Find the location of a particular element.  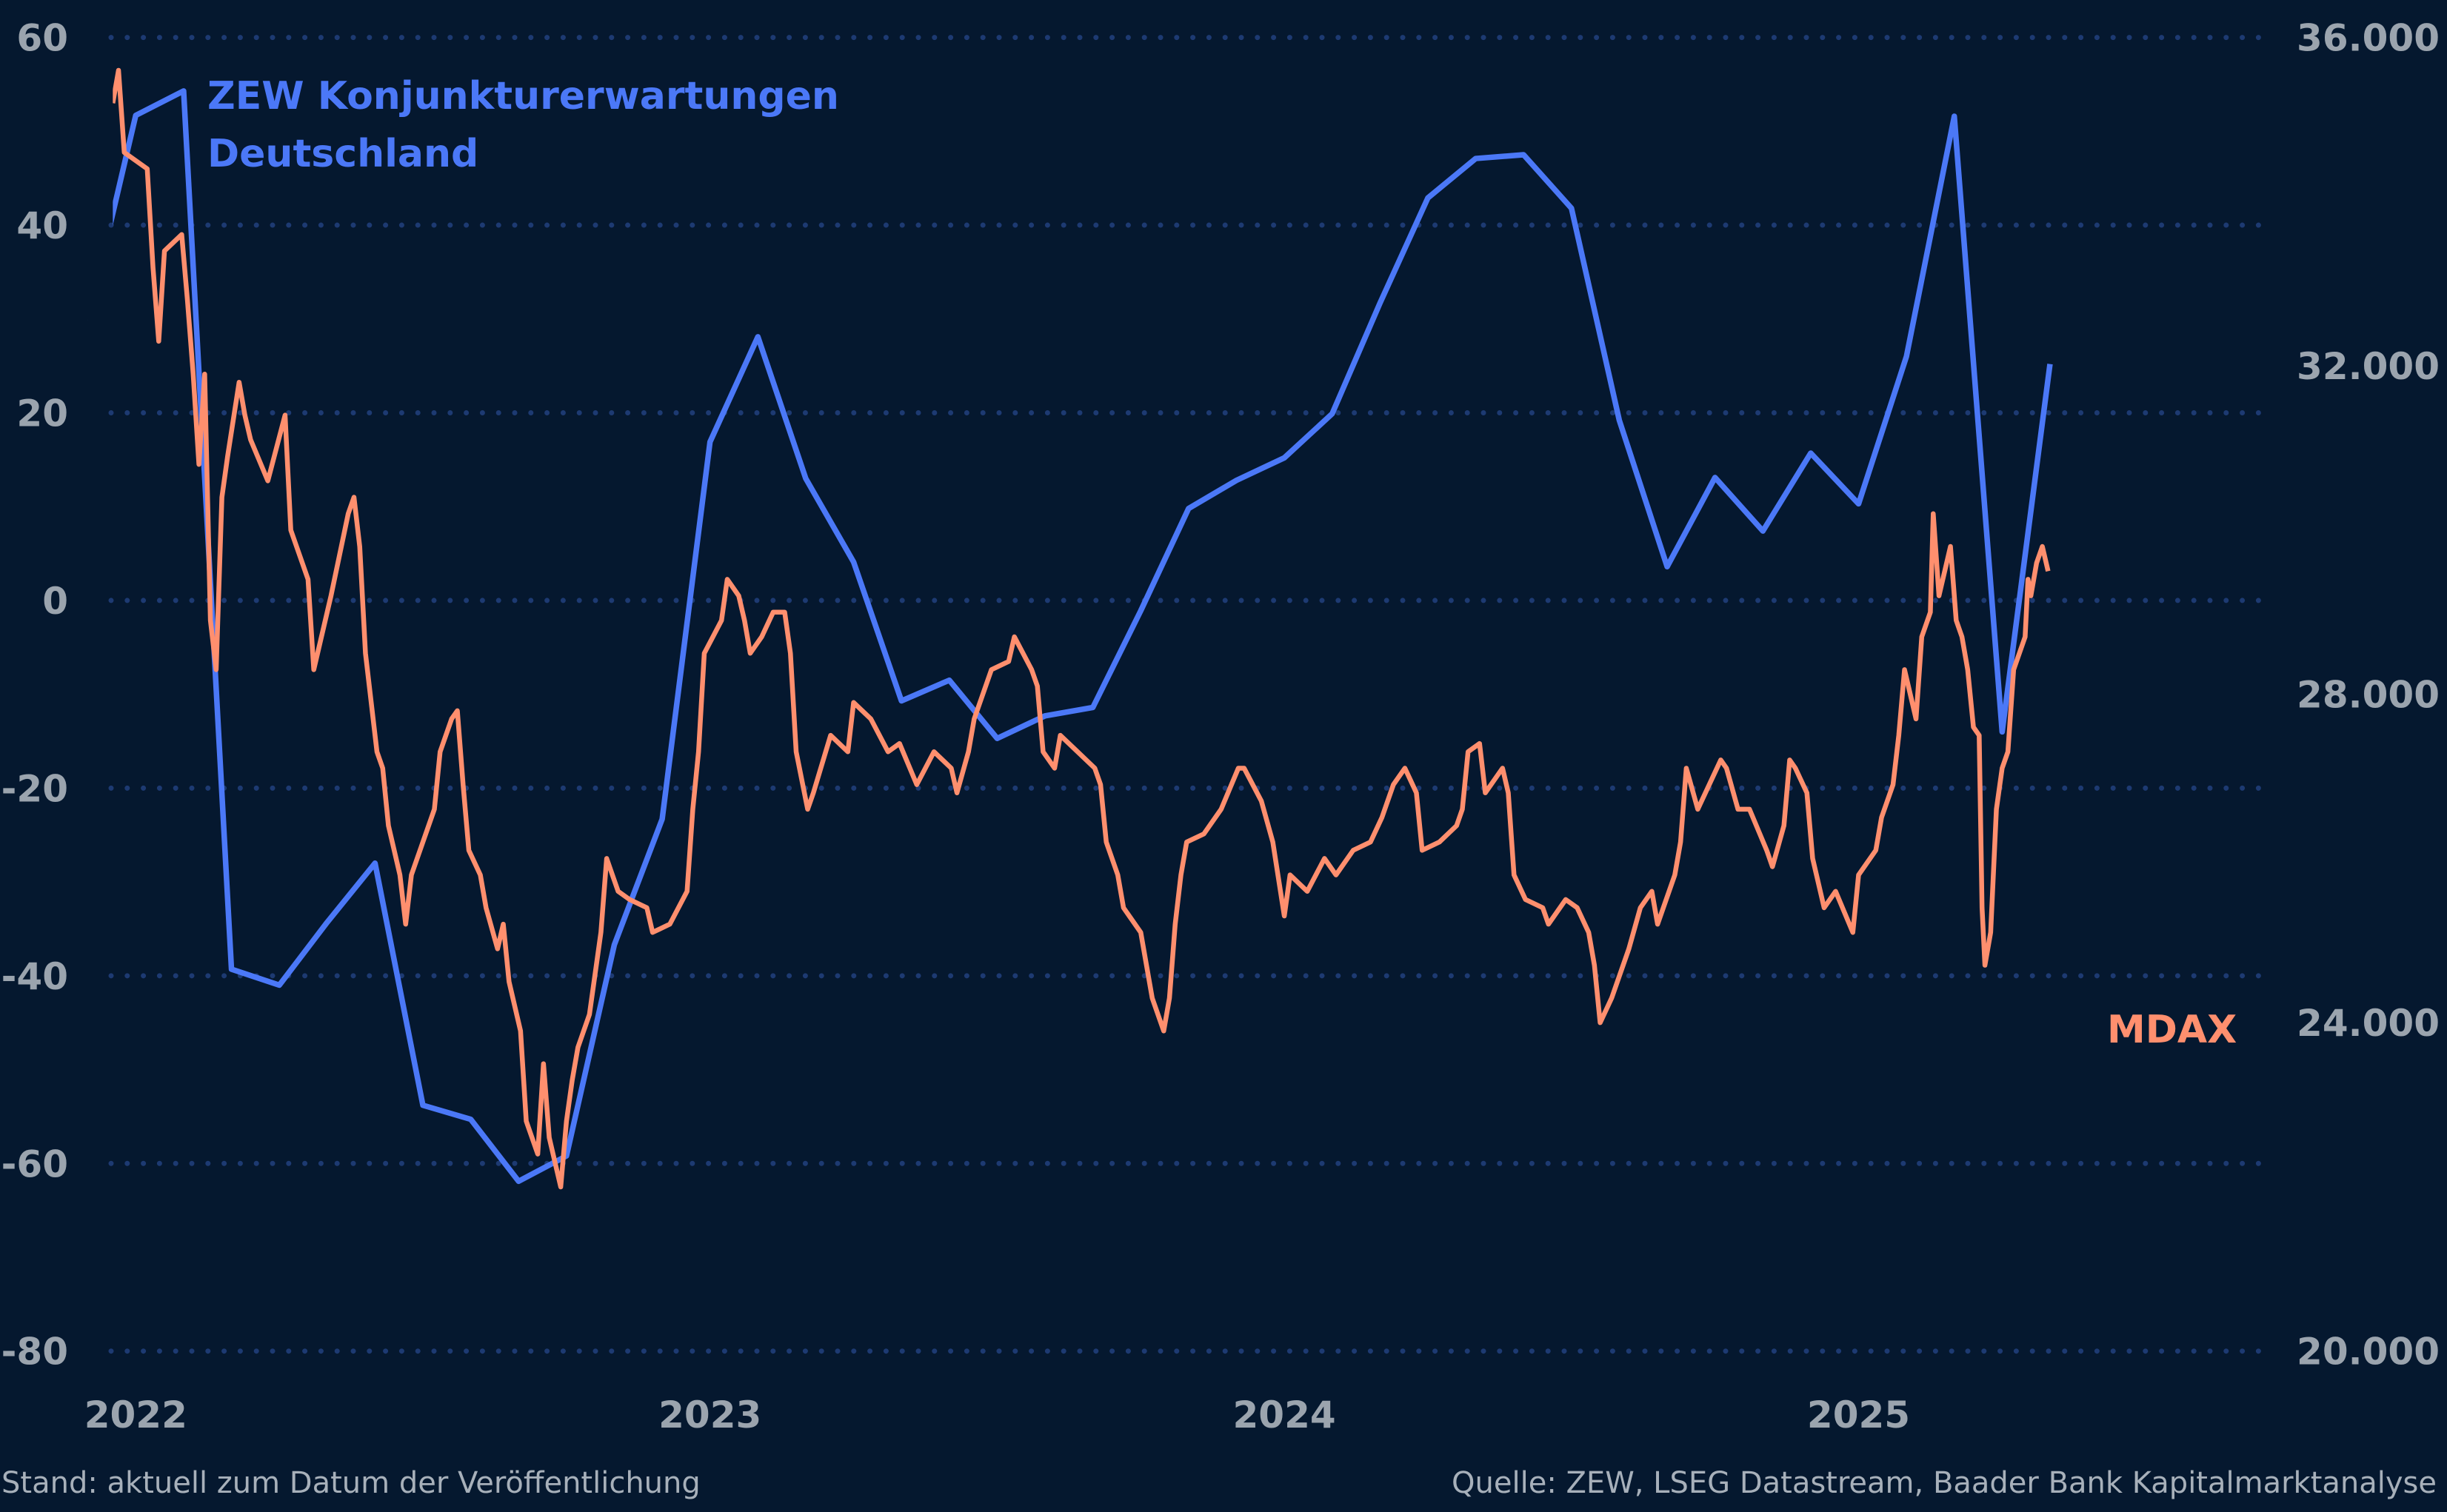

x-tick-label: 2025 is located at coordinates (1859, 1415).